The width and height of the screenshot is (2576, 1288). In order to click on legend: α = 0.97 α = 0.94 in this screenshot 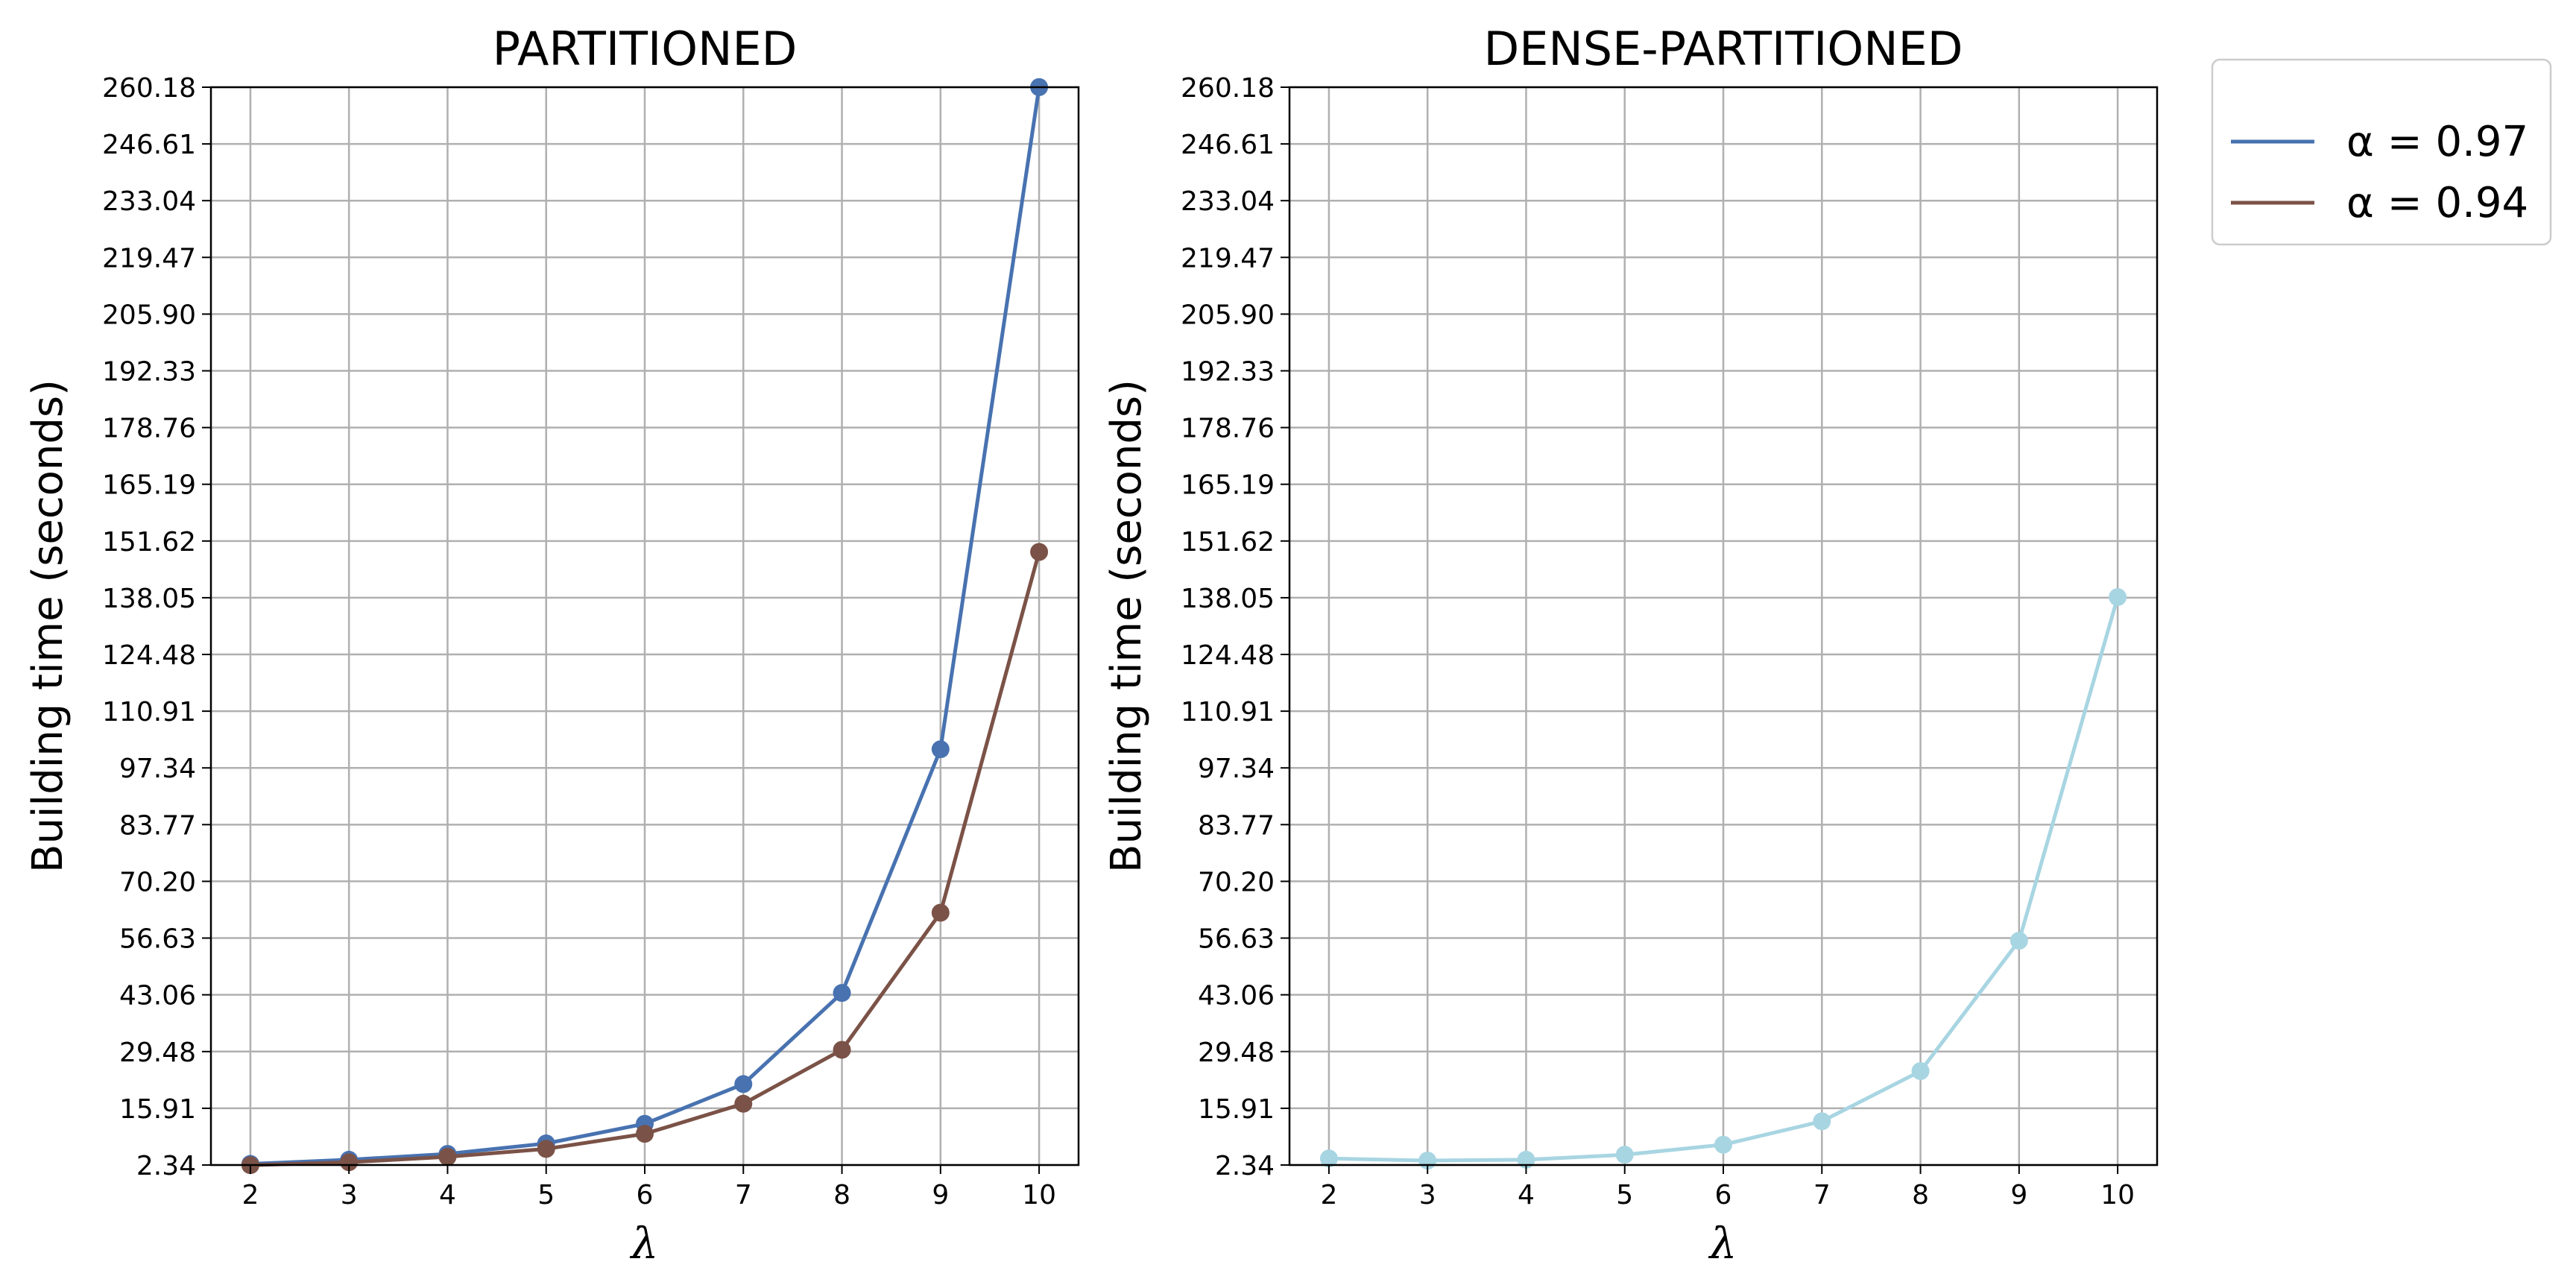, I will do `click(2381, 152)`.